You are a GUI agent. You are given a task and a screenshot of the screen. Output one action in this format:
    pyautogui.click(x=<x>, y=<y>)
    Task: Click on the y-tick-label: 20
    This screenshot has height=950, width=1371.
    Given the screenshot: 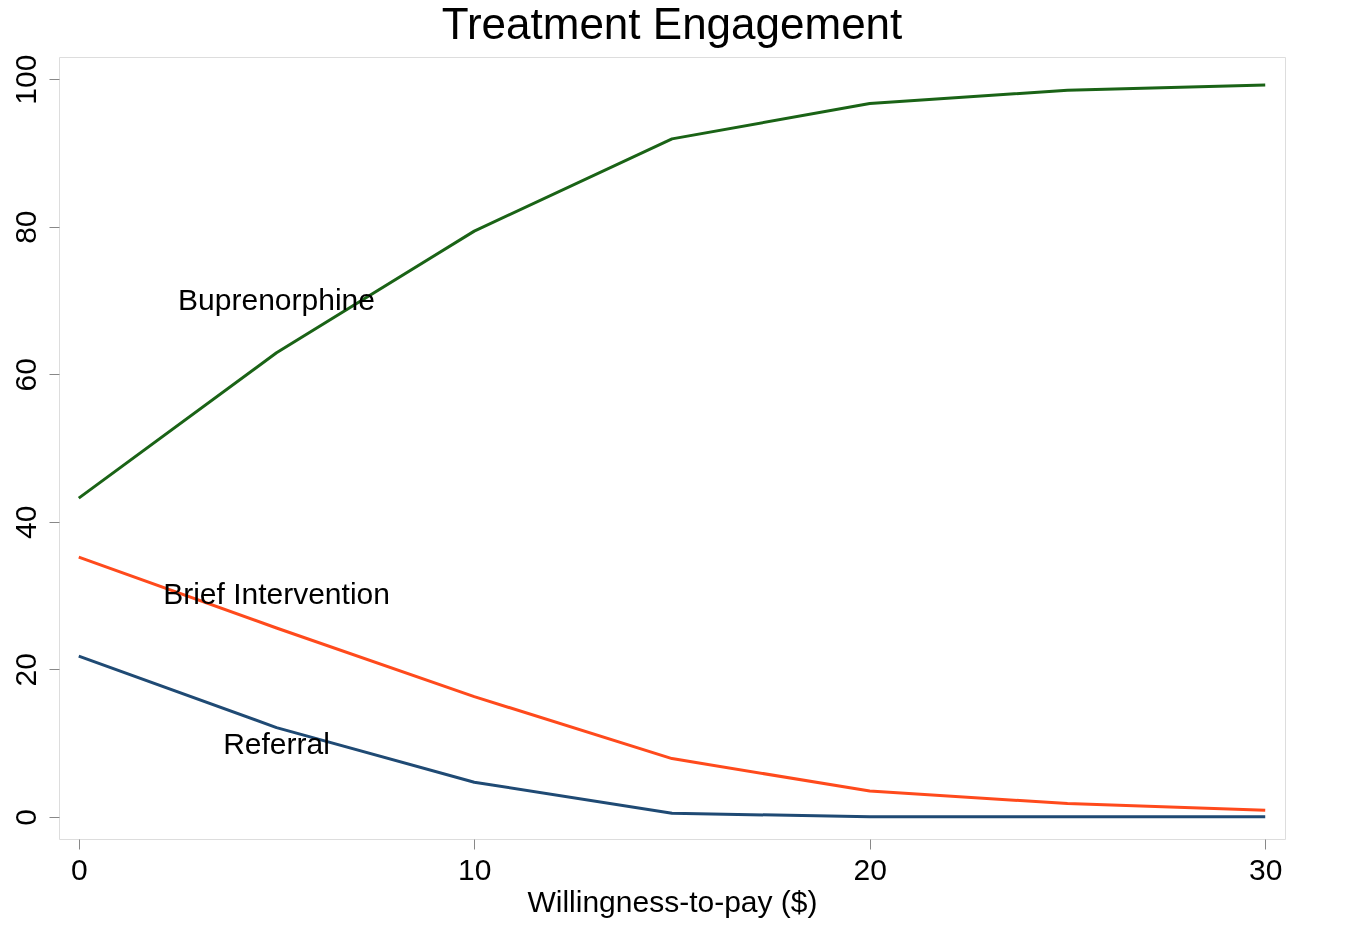 What is the action you would take?
    pyautogui.click(x=25, y=670)
    